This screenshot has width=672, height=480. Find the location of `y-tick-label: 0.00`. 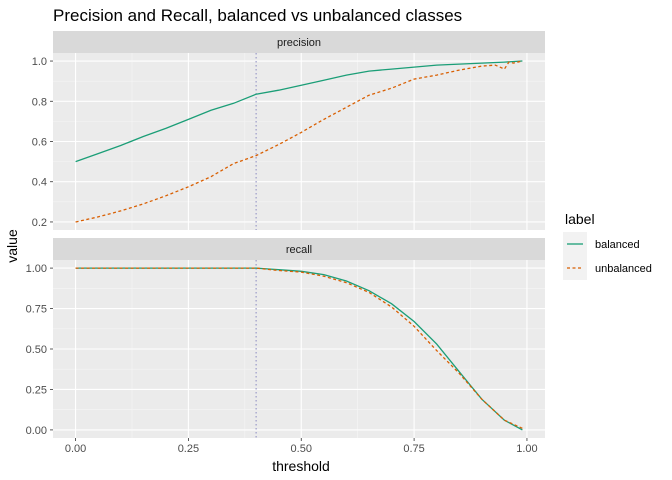

y-tick-label: 0.00 is located at coordinates (36, 431).